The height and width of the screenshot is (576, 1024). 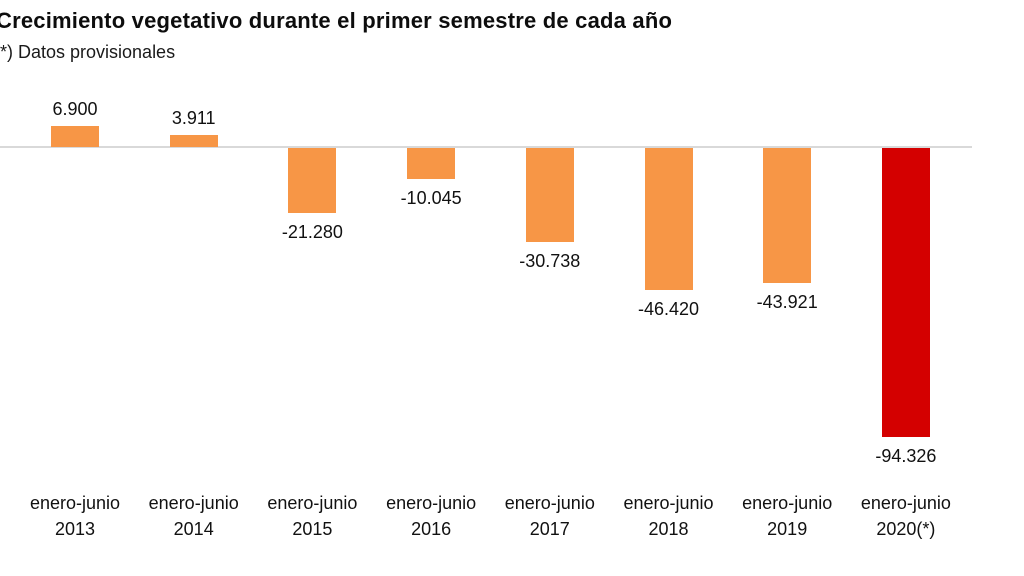 I want to click on bar-2016, so click(x=431, y=163).